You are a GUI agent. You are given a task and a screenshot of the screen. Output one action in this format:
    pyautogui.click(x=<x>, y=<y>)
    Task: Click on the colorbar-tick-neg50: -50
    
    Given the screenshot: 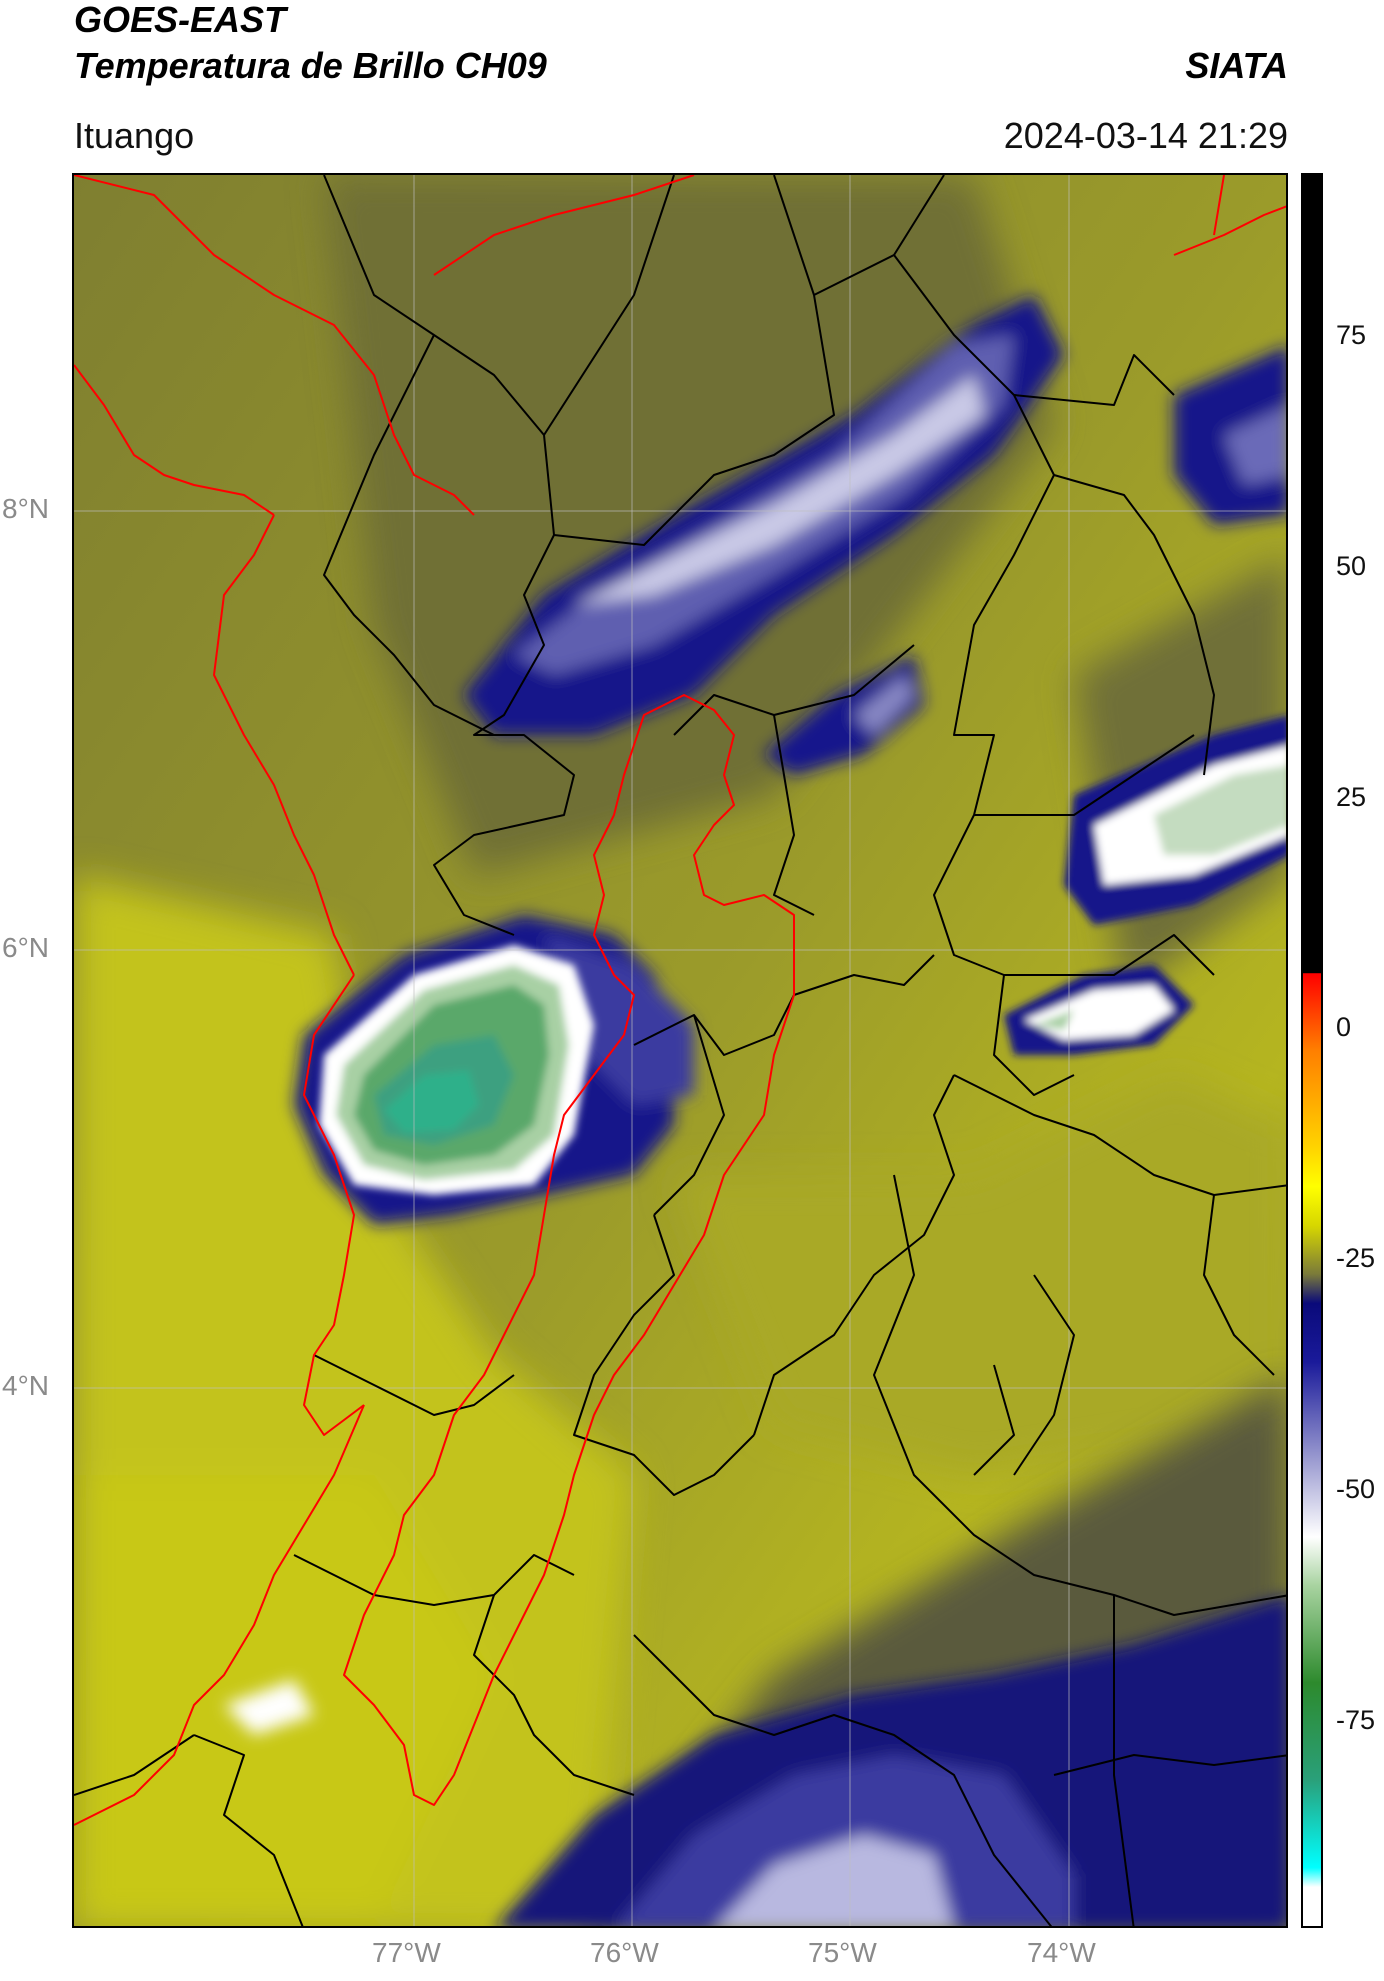 What is the action you would take?
    pyautogui.click(x=1356, y=1489)
    